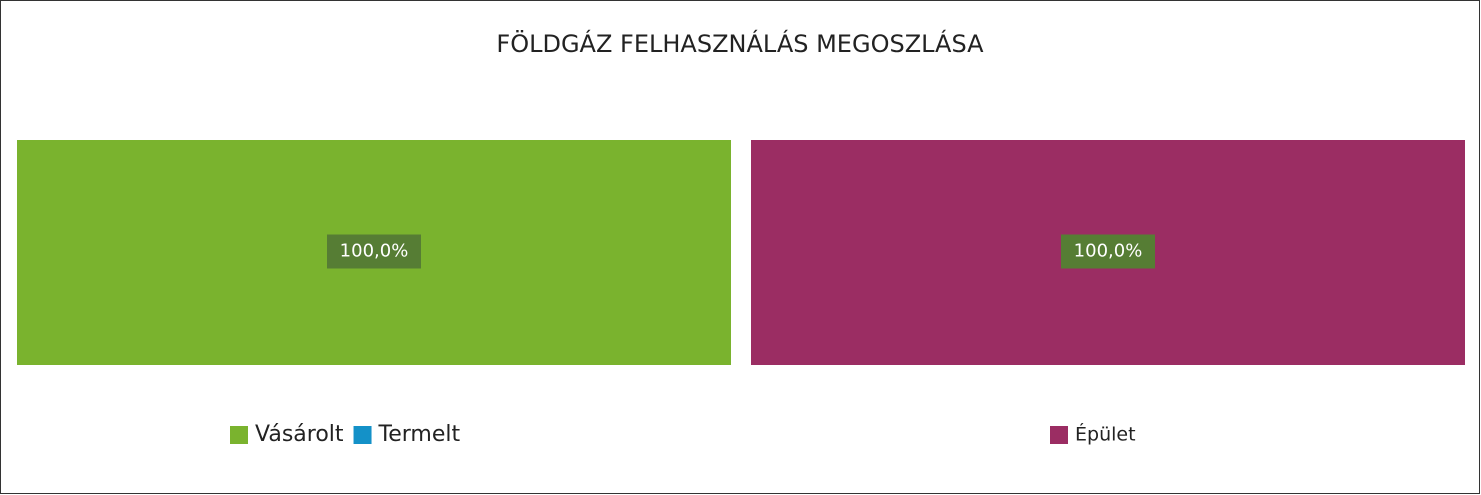  Describe the element at coordinates (299, 434) in the screenshot. I see `legend-label: Vásárolt` at that location.